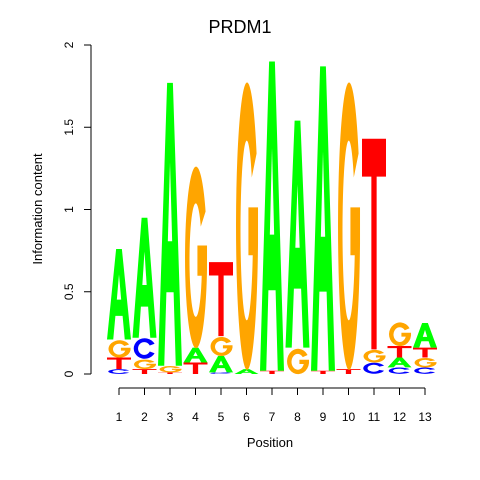 Image resolution: width=480 pixels, height=480 pixels. I want to click on x-tick-label: 11, so click(374, 417).